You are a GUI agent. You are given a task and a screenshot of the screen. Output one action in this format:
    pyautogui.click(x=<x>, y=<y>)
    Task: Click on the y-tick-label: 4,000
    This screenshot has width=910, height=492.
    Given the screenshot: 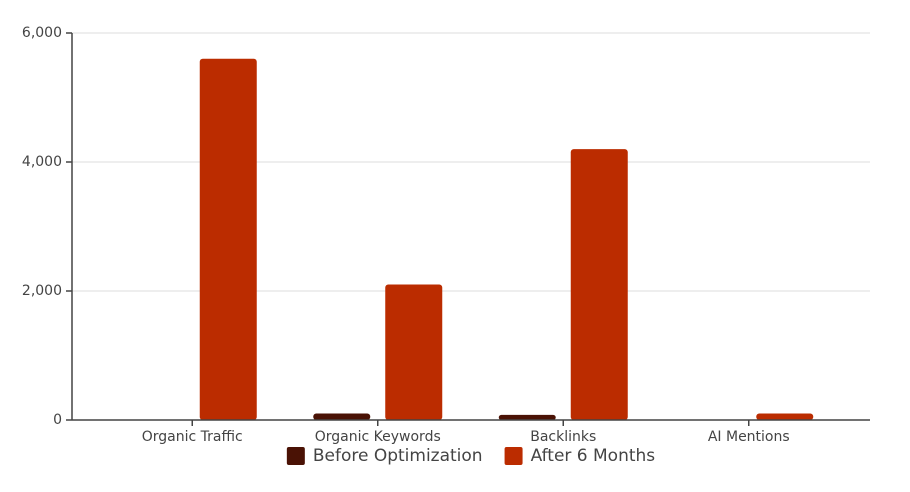 What is the action you would take?
    pyautogui.click(x=42, y=162)
    